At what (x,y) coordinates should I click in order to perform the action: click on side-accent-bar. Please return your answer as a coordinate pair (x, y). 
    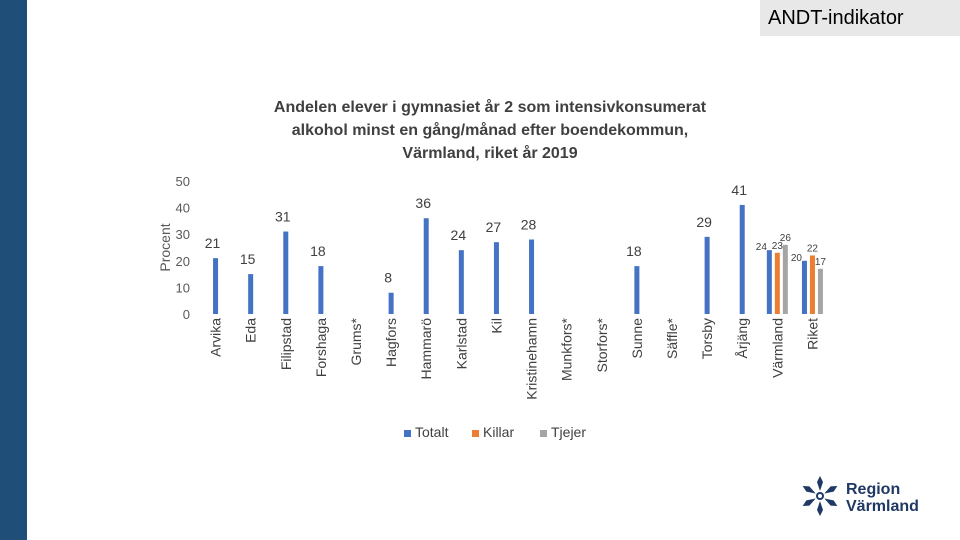
    Looking at the image, I should click on (13, 270).